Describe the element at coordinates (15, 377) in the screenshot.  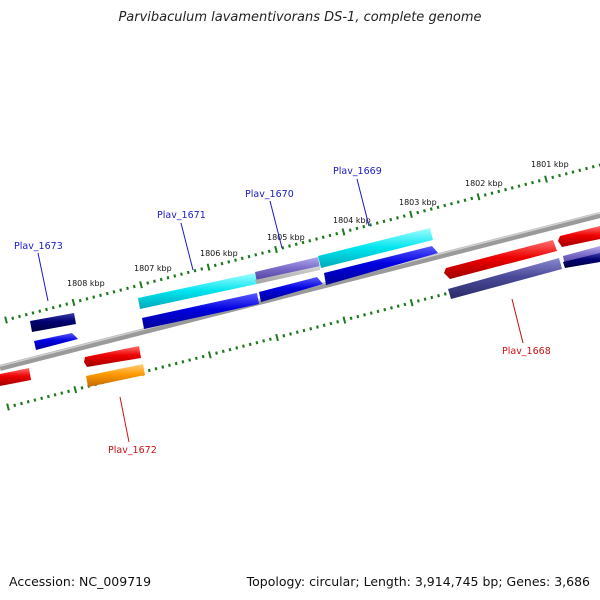
I see `gene-red-edge-left` at that location.